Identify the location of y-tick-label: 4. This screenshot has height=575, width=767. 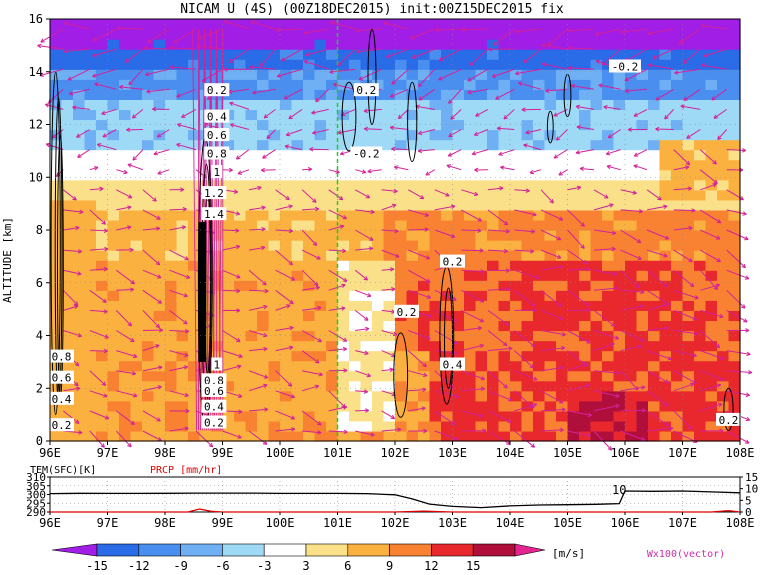
(39, 336).